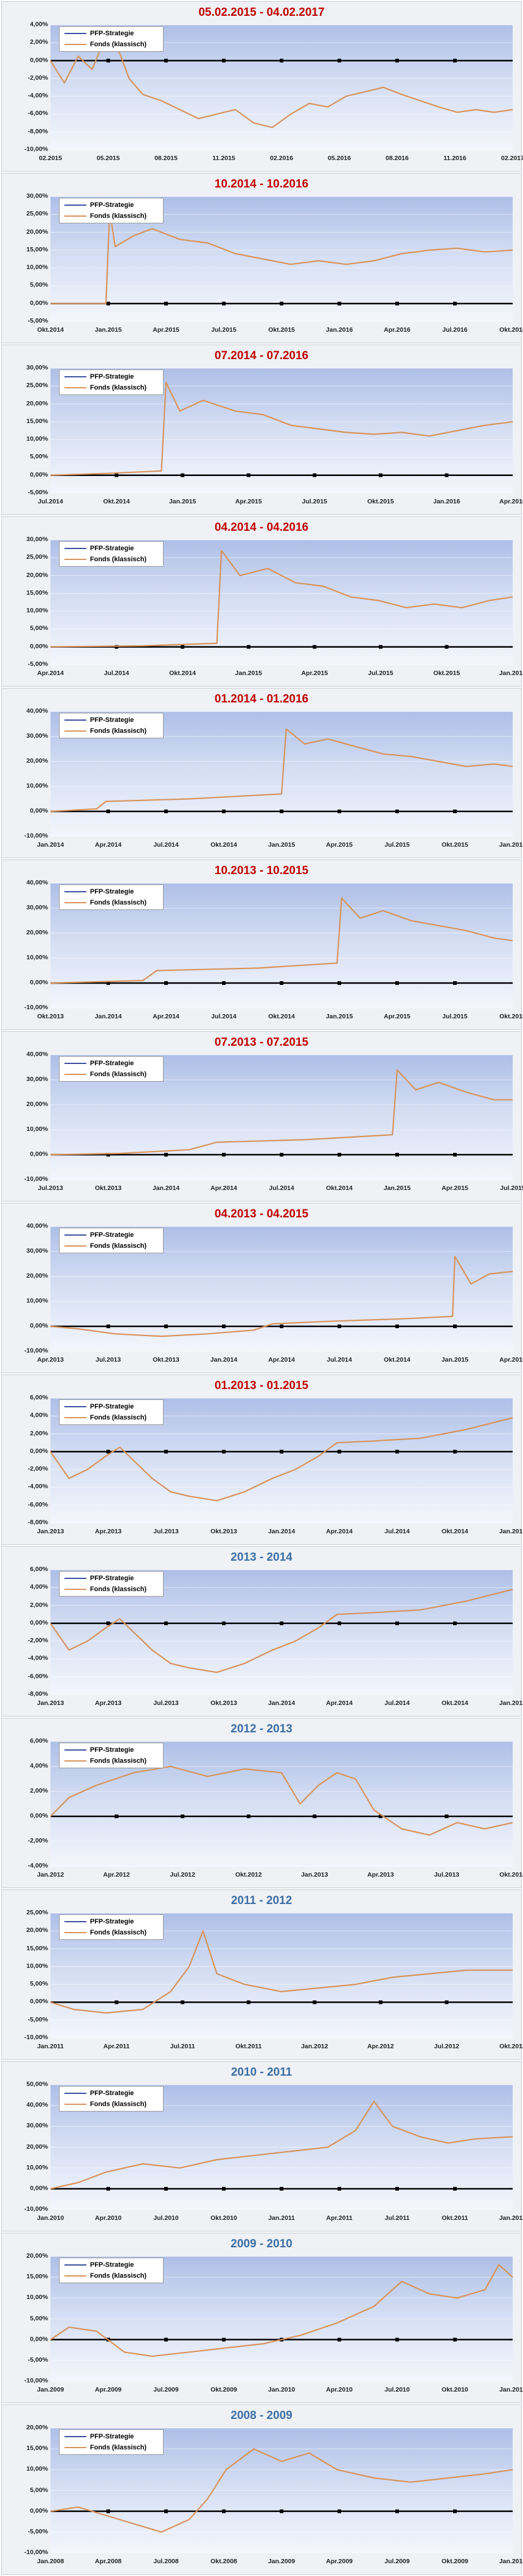  What do you see at coordinates (282, 2562) in the screenshot?
I see `x-tick-label: Jan.2009` at bounding box center [282, 2562].